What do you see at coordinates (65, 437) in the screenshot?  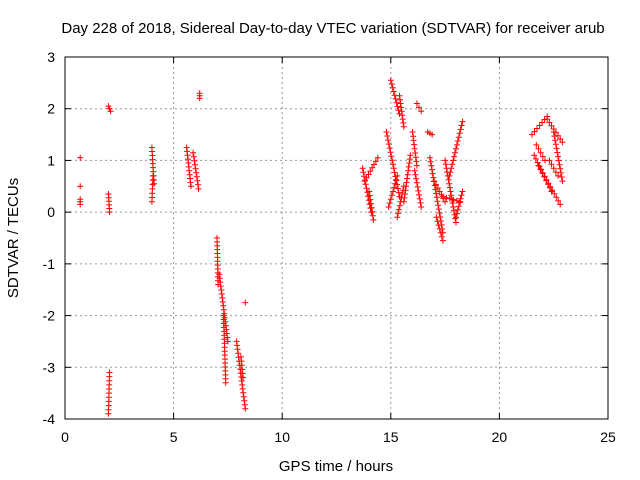 I see `x-tick-label: 0` at bounding box center [65, 437].